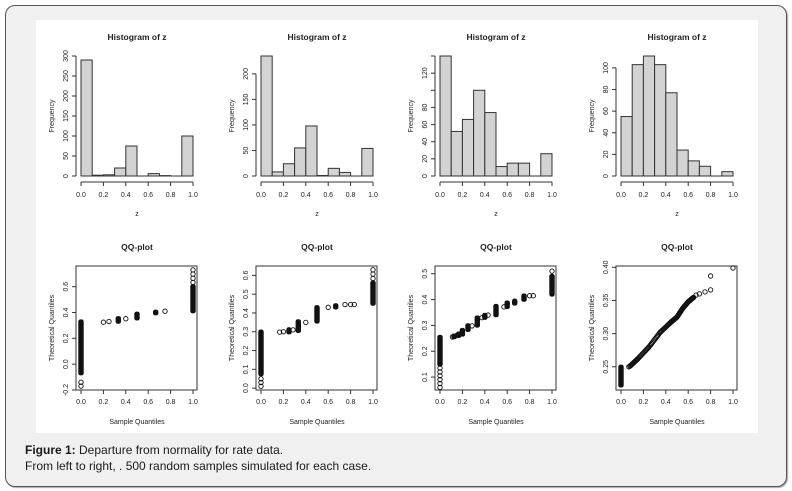 Image resolution: width=792 pixels, height=491 pixels. I want to click on y-tick-label: 200, so click(66, 96).